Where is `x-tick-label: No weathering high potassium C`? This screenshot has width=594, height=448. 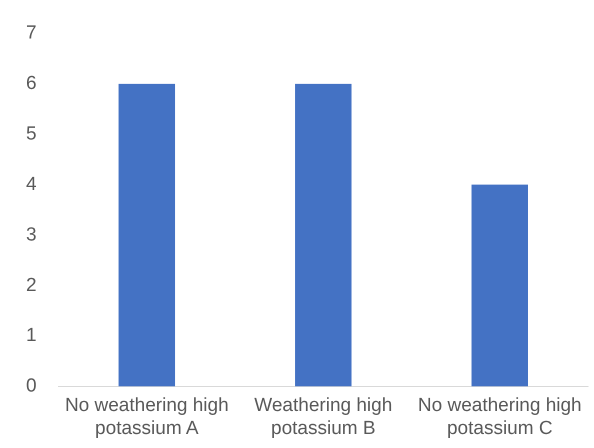
x-tick-label: No weathering high potassium C is located at coordinates (500, 417).